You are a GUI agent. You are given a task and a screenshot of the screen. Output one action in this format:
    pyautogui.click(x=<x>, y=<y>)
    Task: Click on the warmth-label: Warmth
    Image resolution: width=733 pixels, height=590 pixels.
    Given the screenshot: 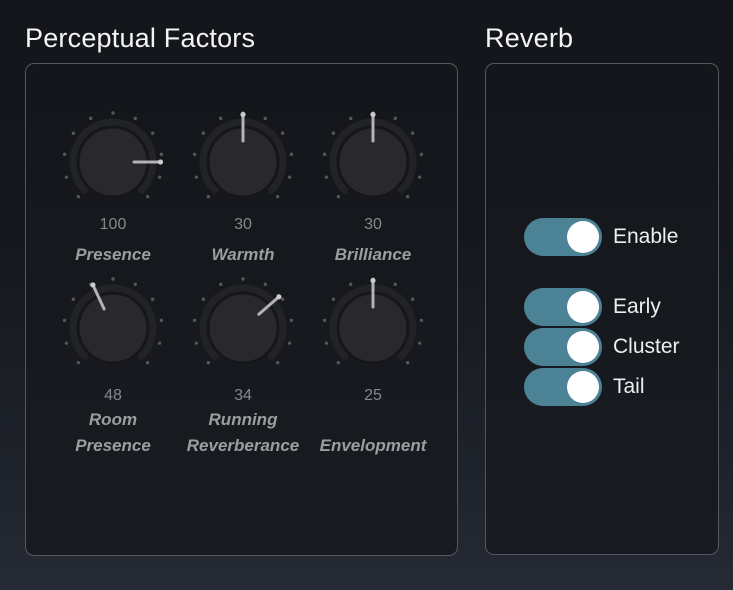 What is the action you would take?
    pyautogui.click(x=243, y=254)
    